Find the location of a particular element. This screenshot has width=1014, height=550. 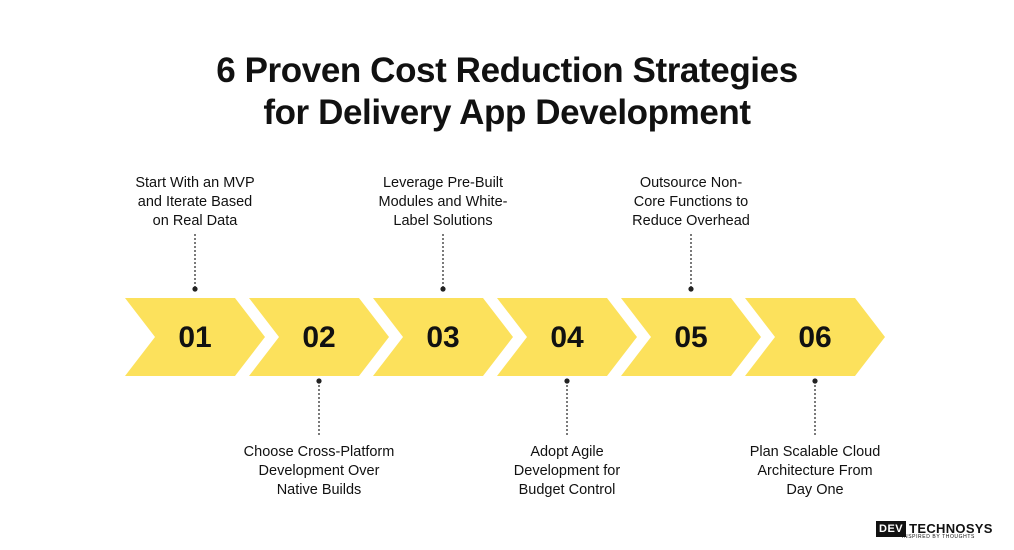

step-label-line: Leverage Pre-Built is located at coordinates (443, 183).